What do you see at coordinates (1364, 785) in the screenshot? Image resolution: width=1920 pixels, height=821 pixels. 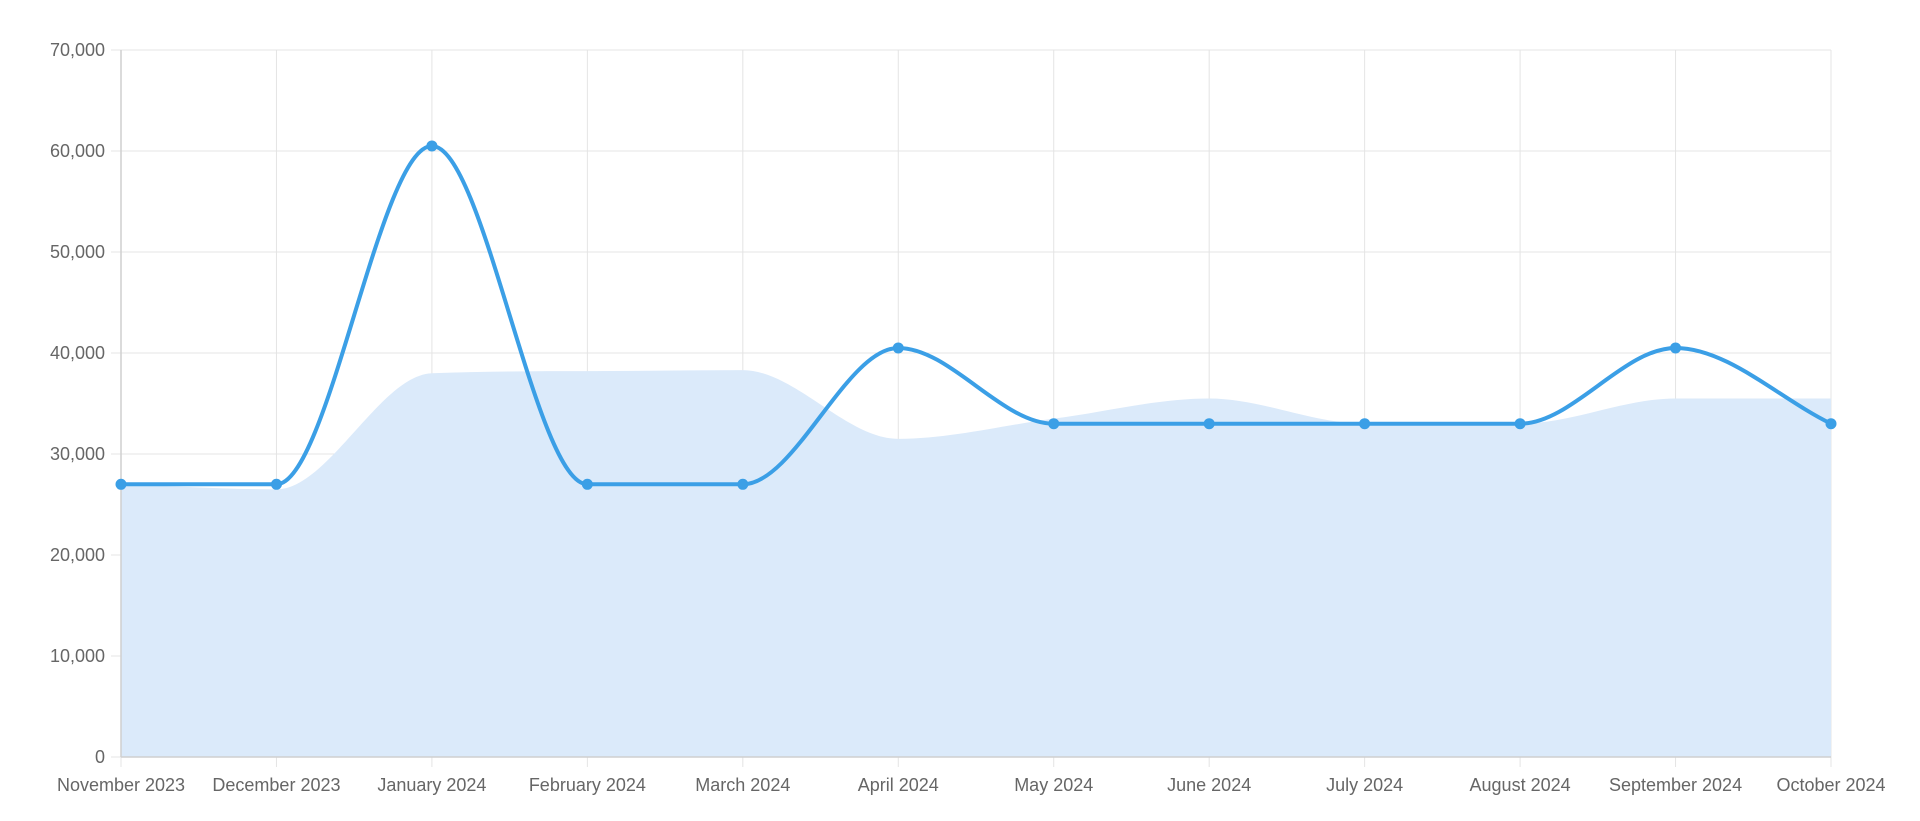 I see `x-tick-label: July 2024` at bounding box center [1364, 785].